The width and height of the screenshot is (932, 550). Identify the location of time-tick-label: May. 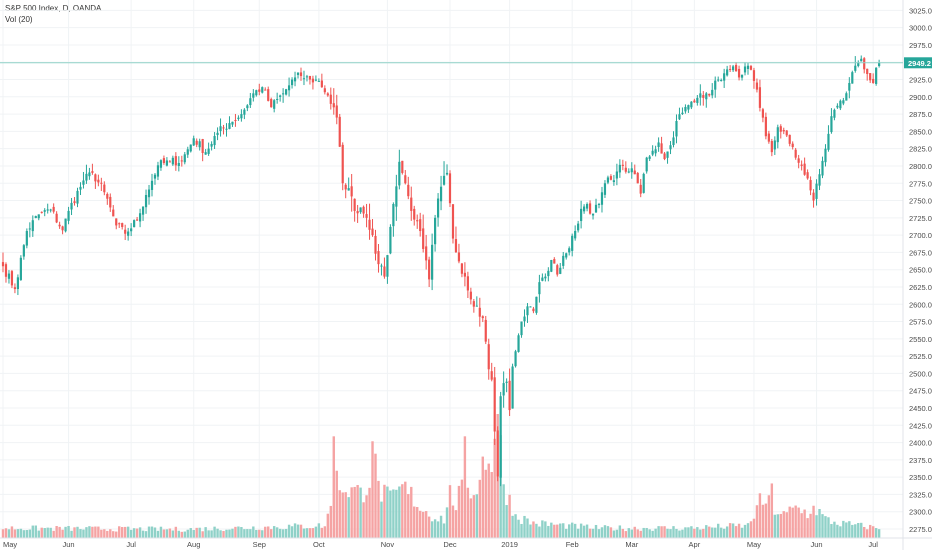
(10, 544).